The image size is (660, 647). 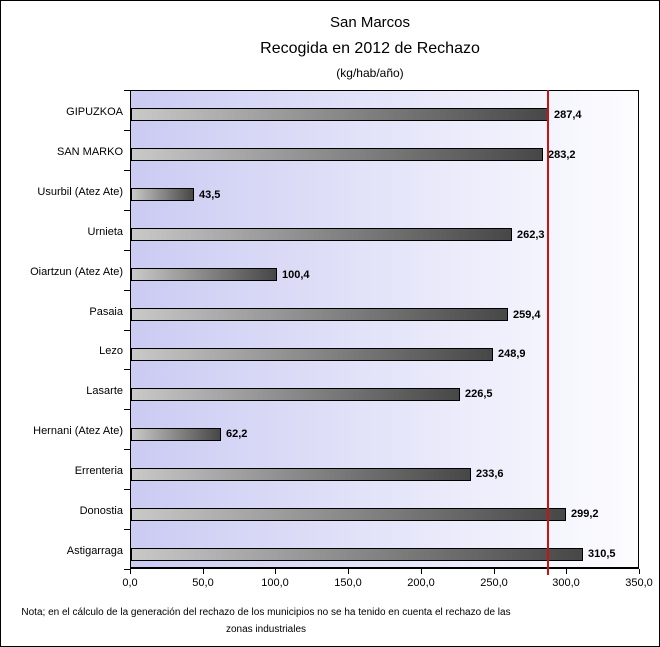 I want to click on bar-value-label: 43,5, so click(x=210, y=195).